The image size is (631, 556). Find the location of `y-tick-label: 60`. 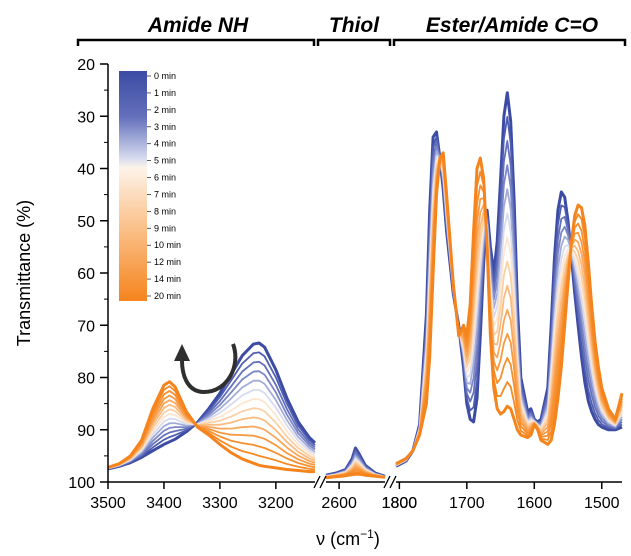

y-tick-label: 60 is located at coordinates (86, 274).